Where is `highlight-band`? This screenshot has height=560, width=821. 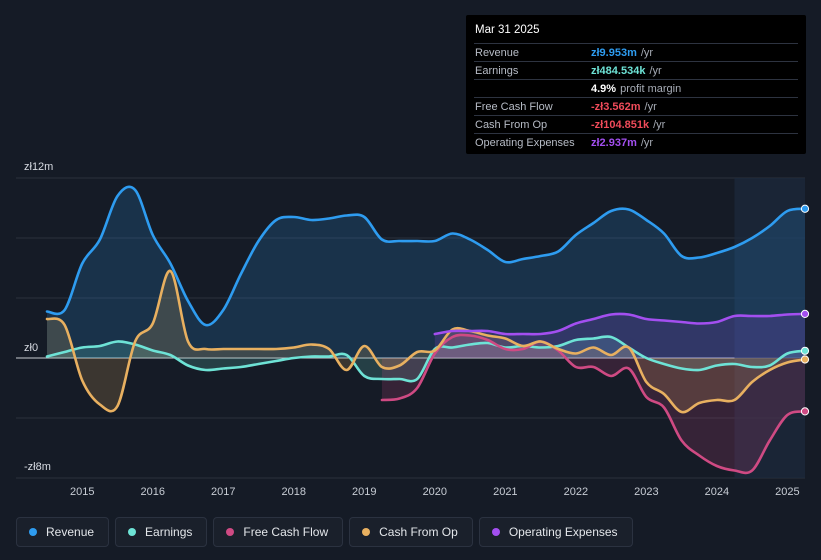
highlight-band is located at coordinates (769, 328).